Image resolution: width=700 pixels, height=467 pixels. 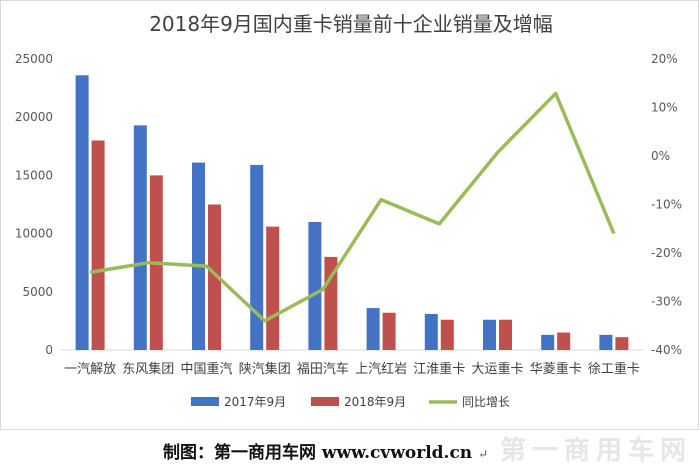 What do you see at coordinates (666, 302) in the screenshot?
I see `y-right-tick-label: -30%` at bounding box center [666, 302].